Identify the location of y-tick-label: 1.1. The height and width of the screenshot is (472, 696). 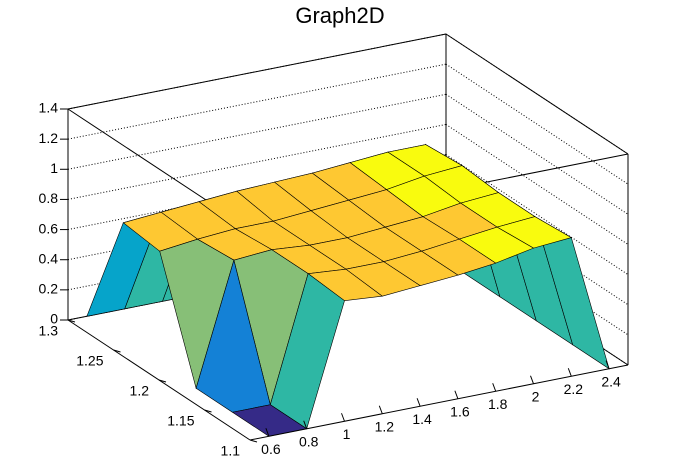
(231, 451).